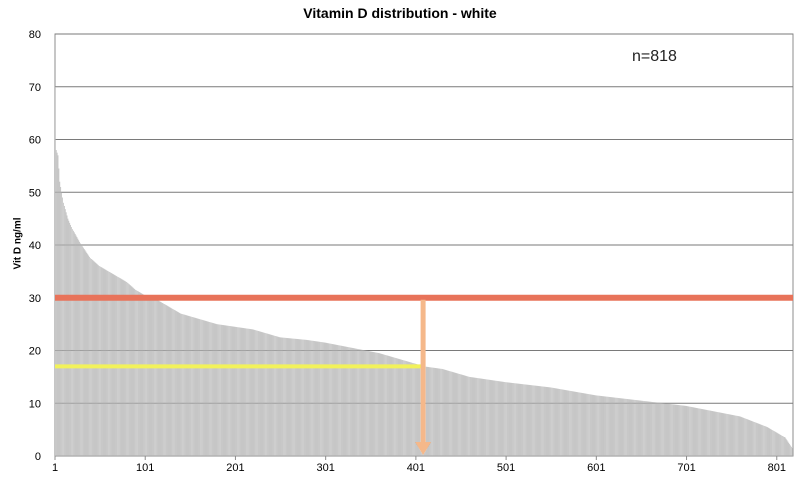  What do you see at coordinates (35, 352) in the screenshot?
I see `y-tick-label: 20` at bounding box center [35, 352].